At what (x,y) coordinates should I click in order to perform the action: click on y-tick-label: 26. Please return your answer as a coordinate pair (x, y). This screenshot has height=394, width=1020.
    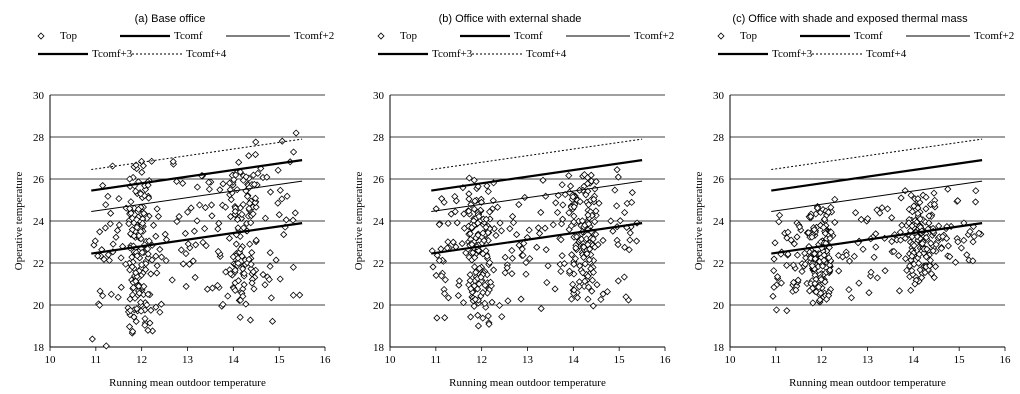
    Looking at the image, I should click on (379, 180).